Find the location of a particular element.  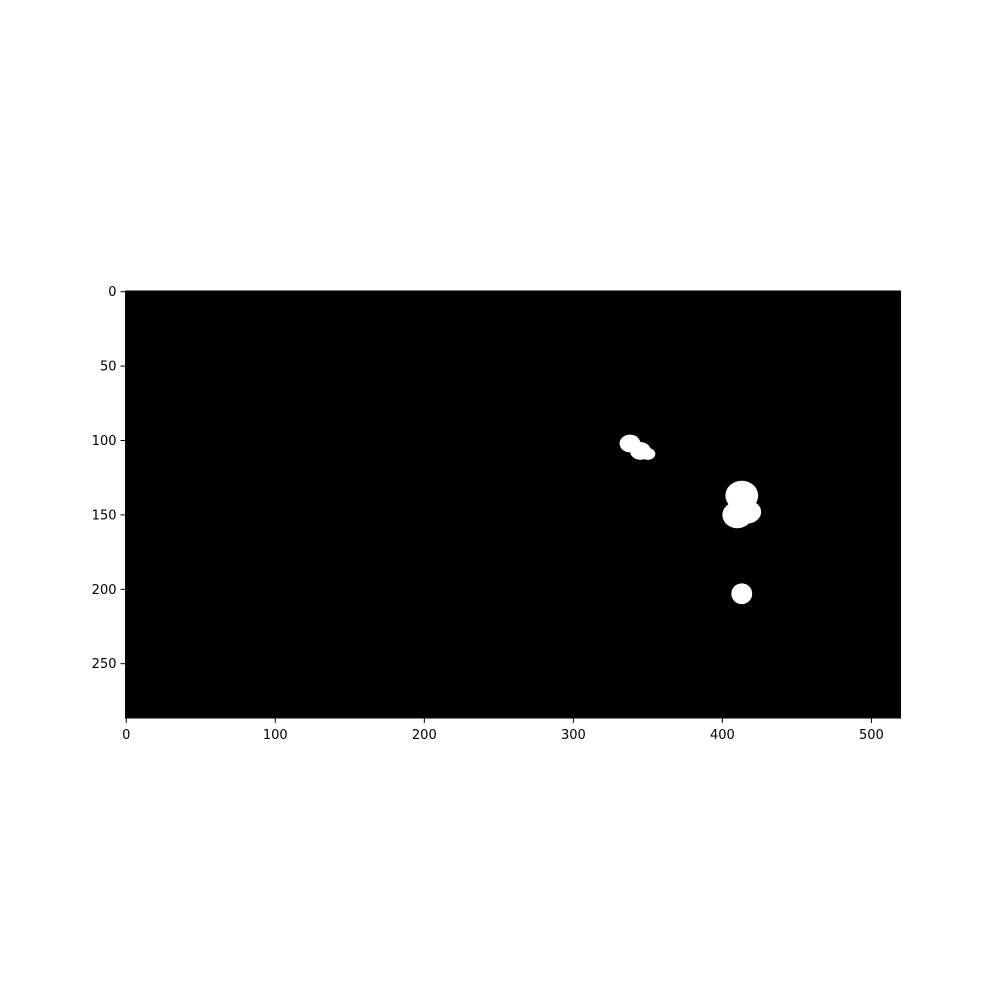

x-tick-label: 0 is located at coordinates (126, 735).